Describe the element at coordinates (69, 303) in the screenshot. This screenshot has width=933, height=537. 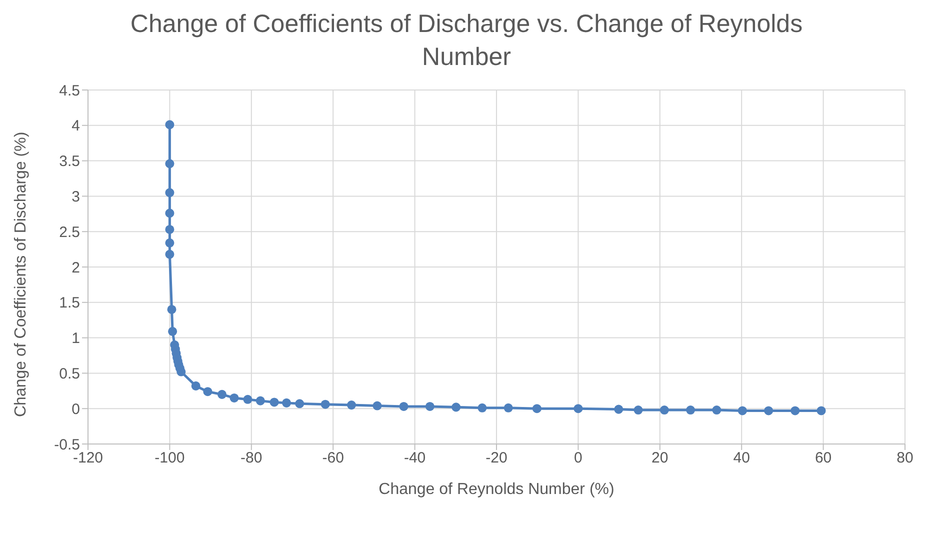
I see `y-tick-label: 1.5` at that location.